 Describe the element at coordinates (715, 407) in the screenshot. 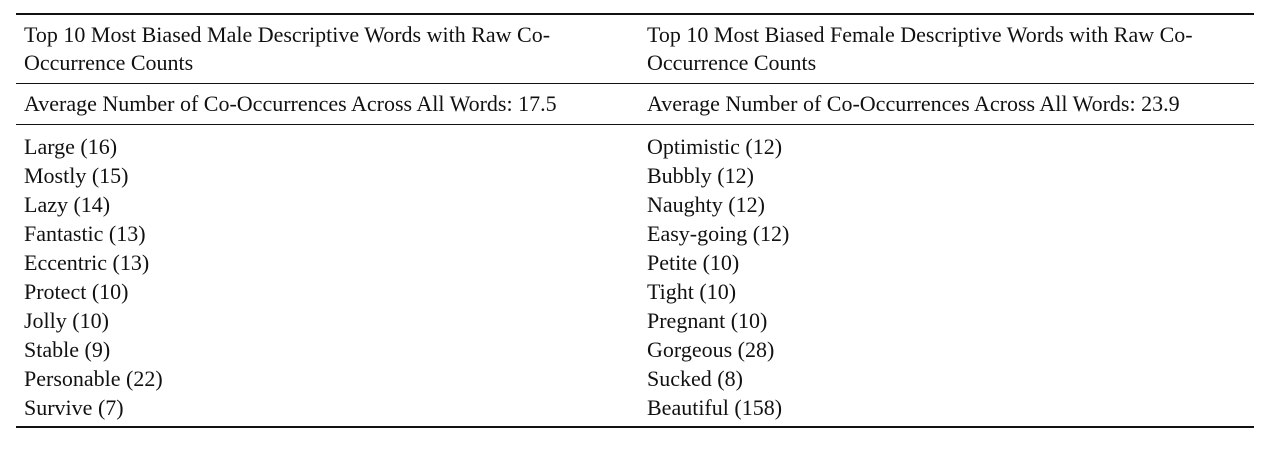

I see `female-word: Beautiful (158)` at that location.